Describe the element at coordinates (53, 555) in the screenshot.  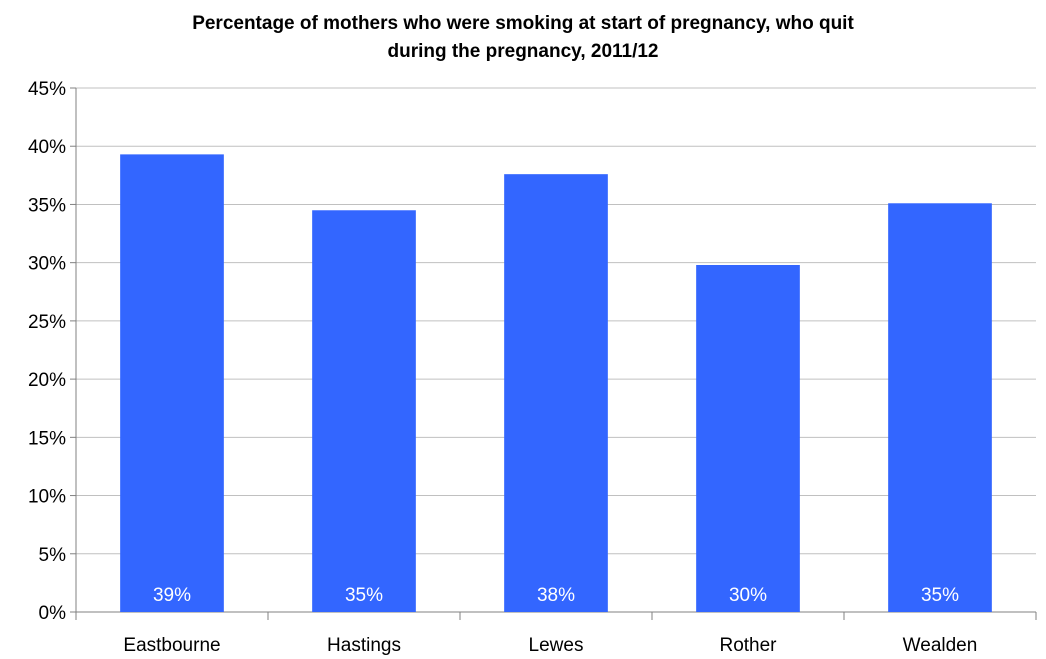
I see `y-tick-label: 5%` at that location.